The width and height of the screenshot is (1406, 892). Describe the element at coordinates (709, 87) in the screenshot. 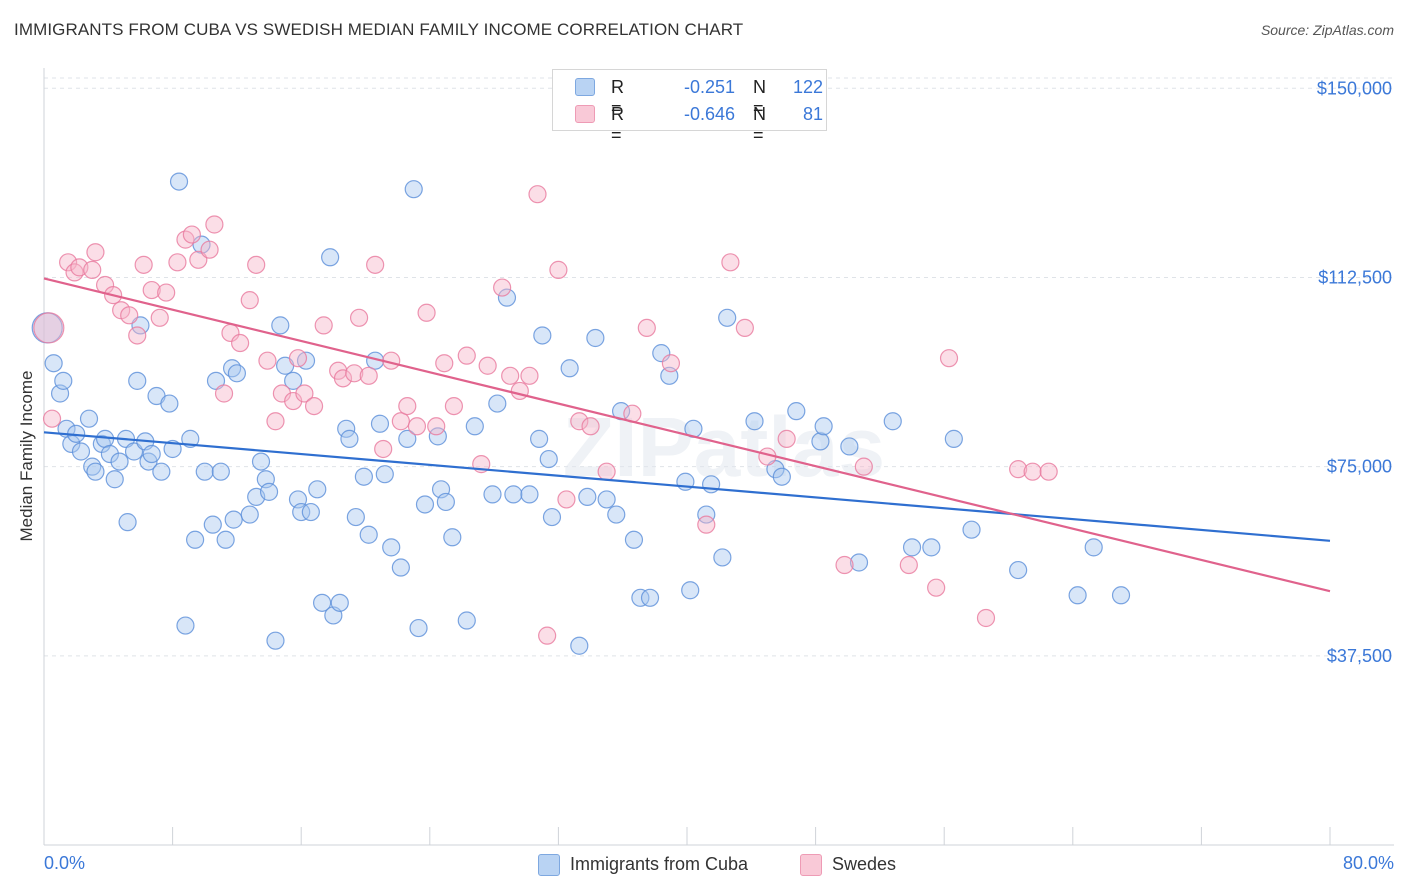

I see `legend-r-value: -0.251` at that location.